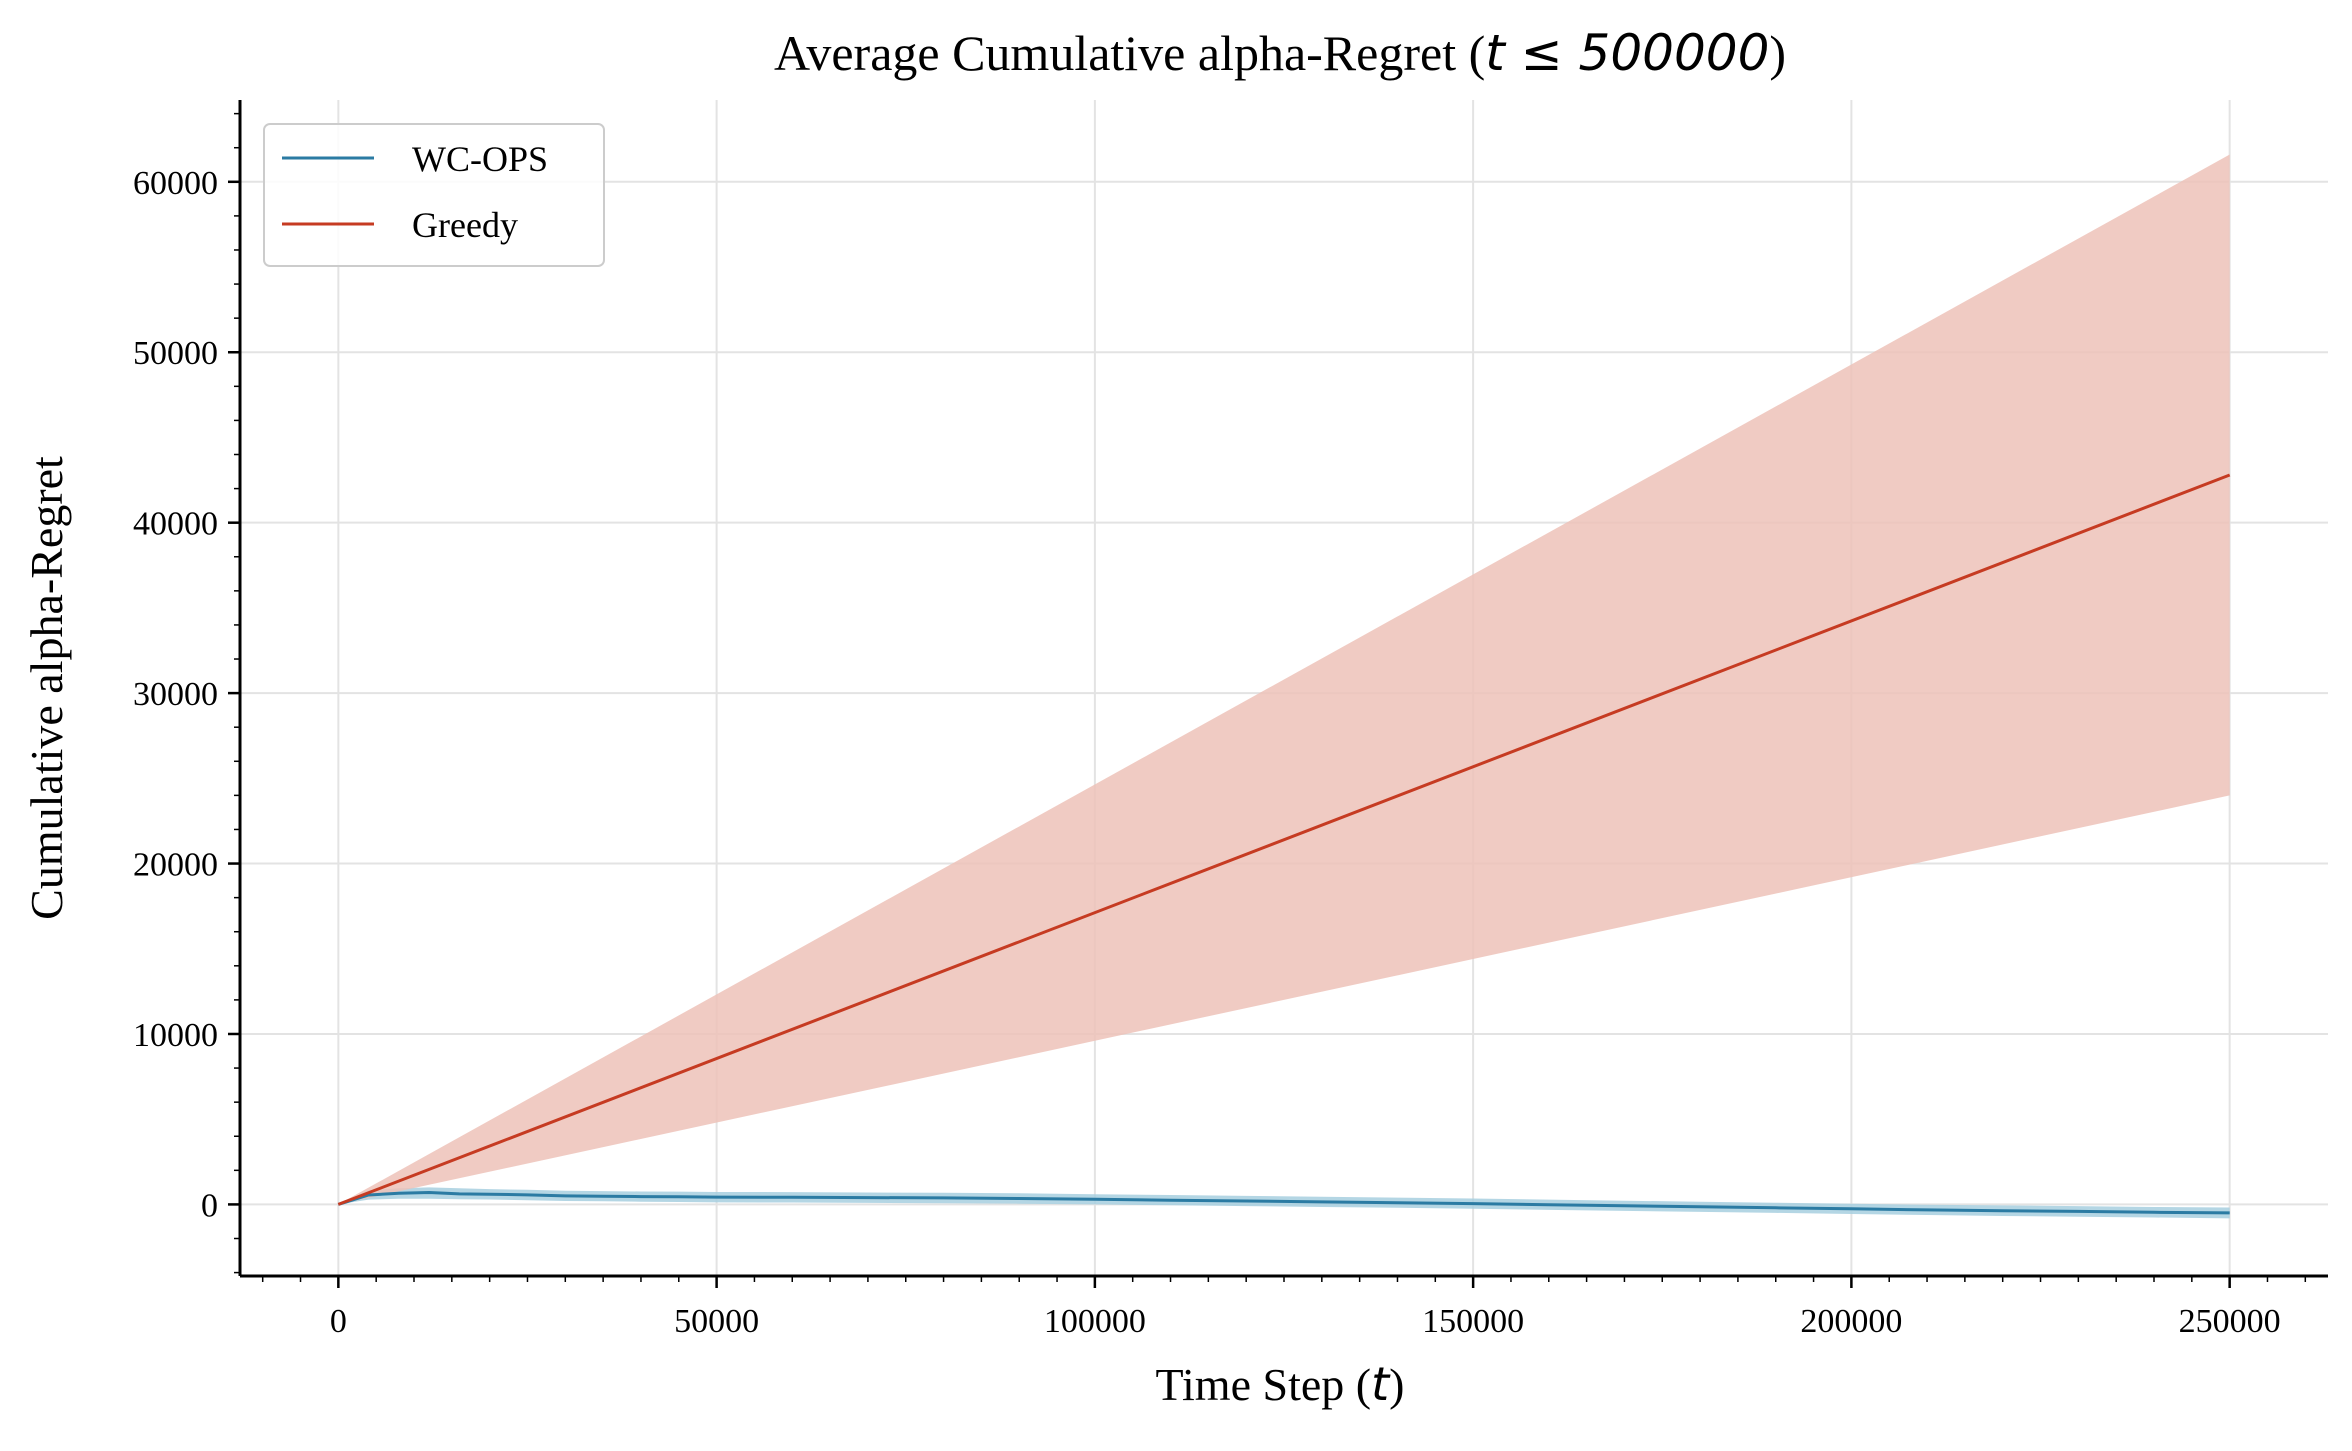  Describe the element at coordinates (2230, 1321) in the screenshot. I see `x-tick-label: 250000` at that location.